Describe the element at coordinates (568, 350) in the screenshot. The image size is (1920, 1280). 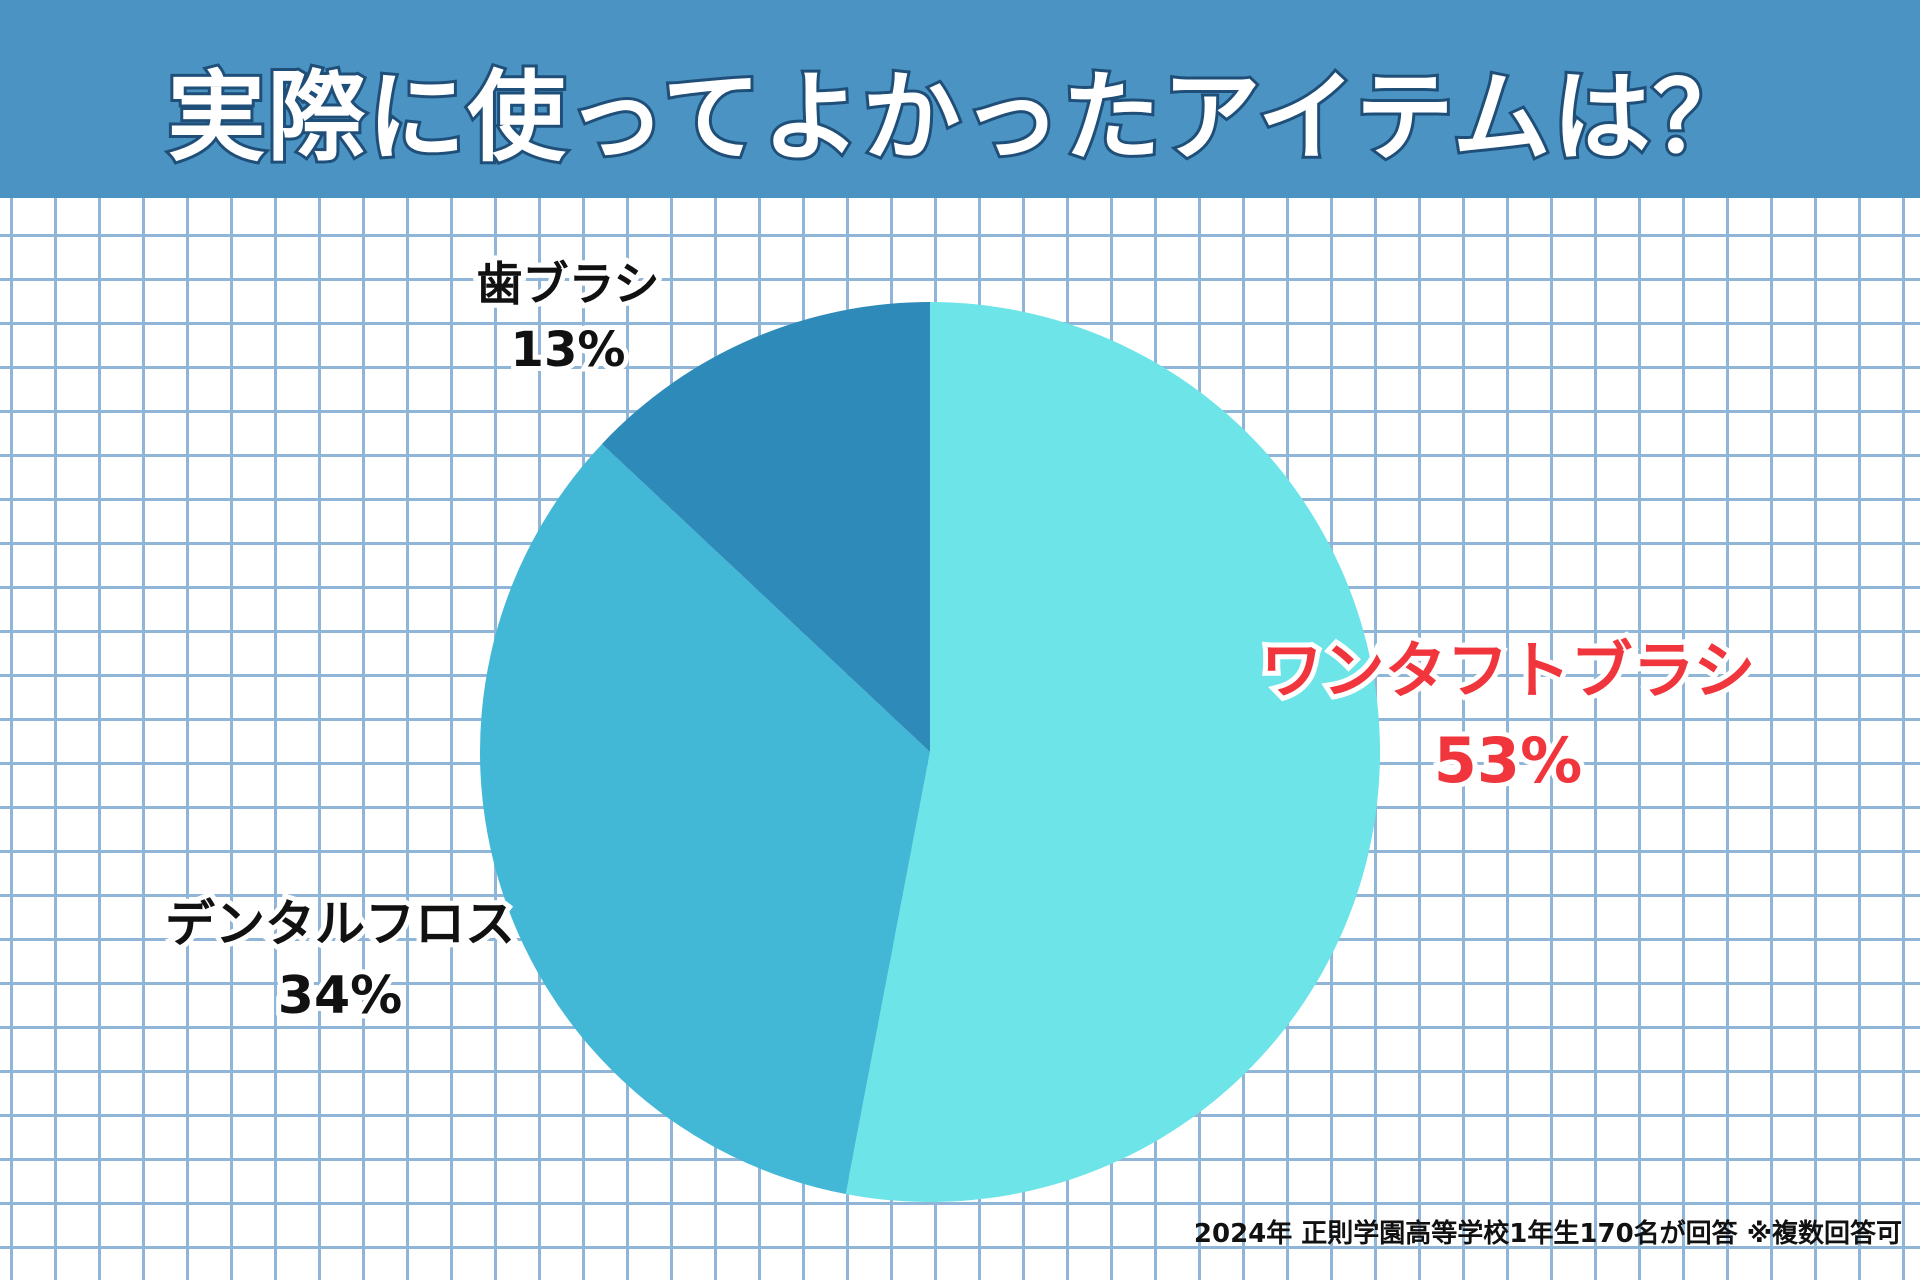
I see `slice-percent-toothbrush: 13%` at that location.